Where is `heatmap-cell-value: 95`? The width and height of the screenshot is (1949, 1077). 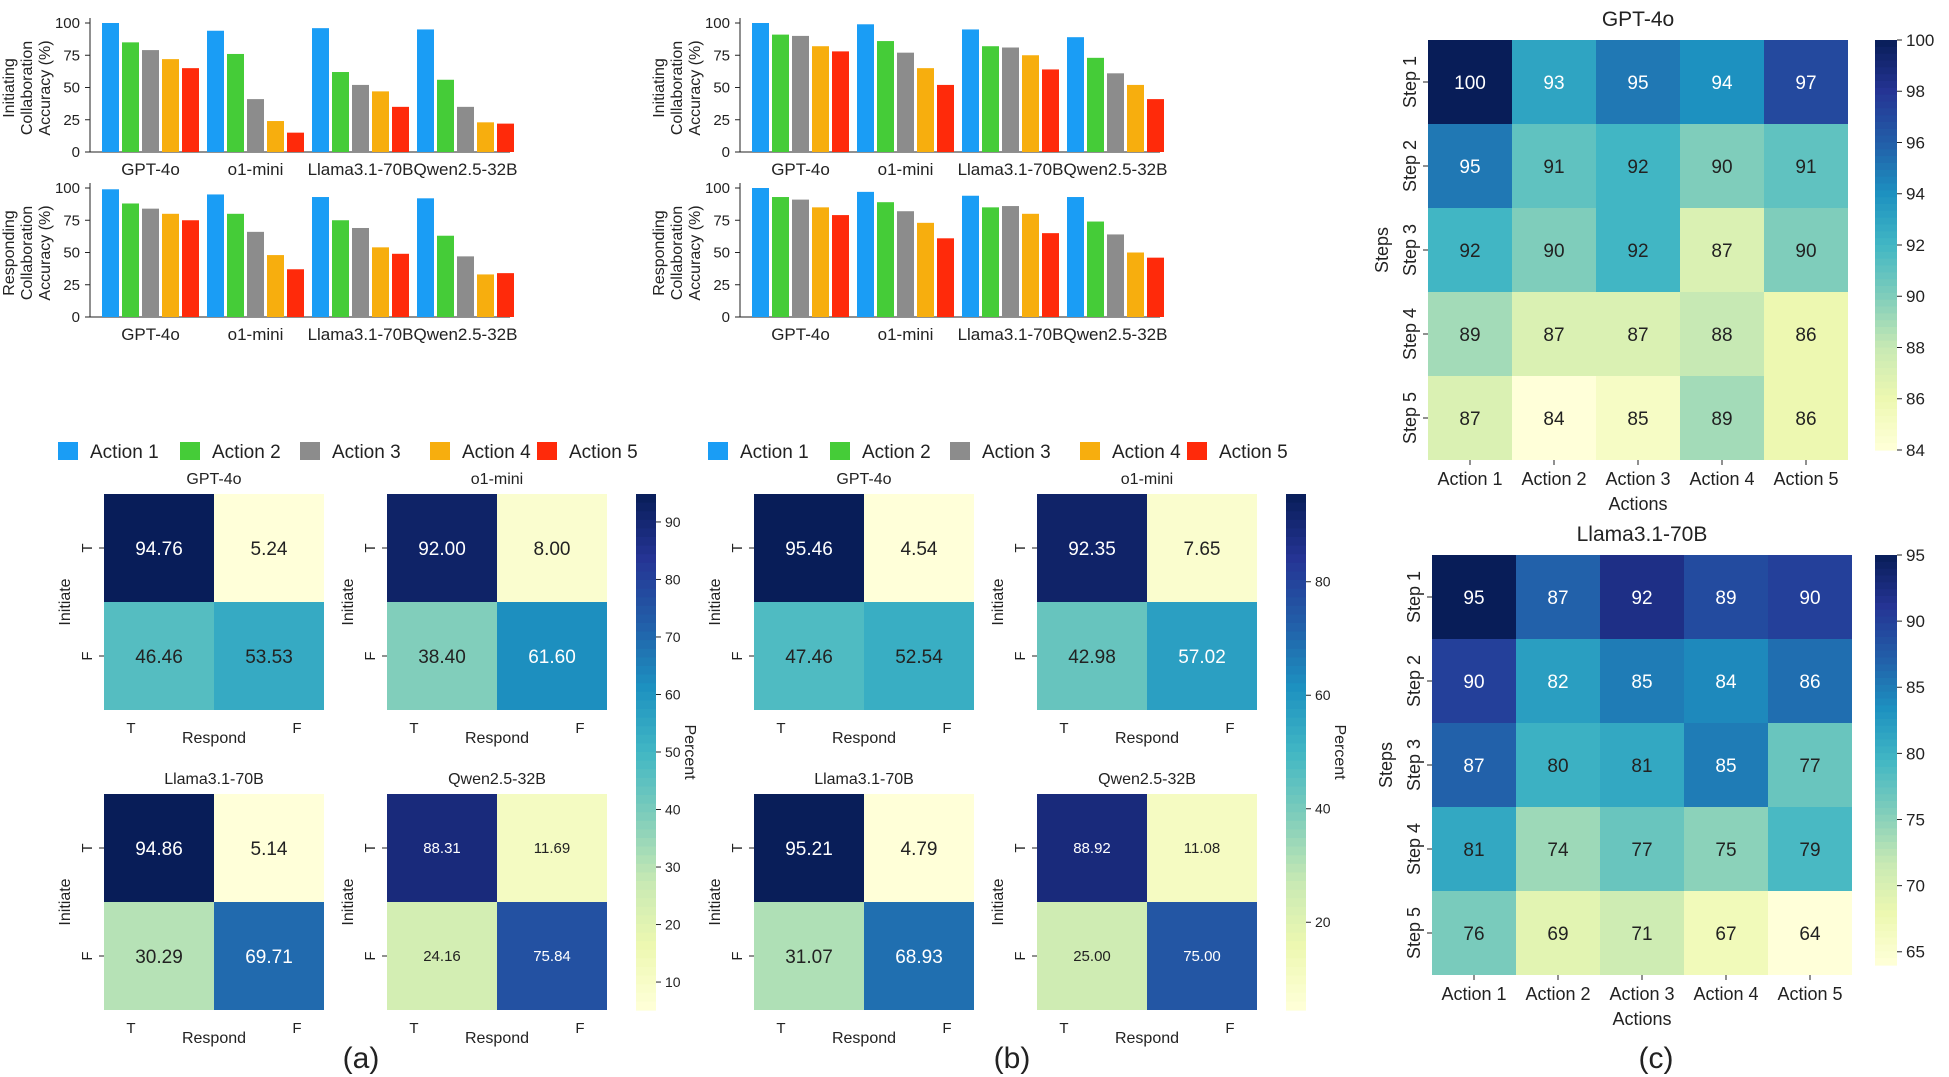
heatmap-cell-value: 95 is located at coordinates (1473, 598).